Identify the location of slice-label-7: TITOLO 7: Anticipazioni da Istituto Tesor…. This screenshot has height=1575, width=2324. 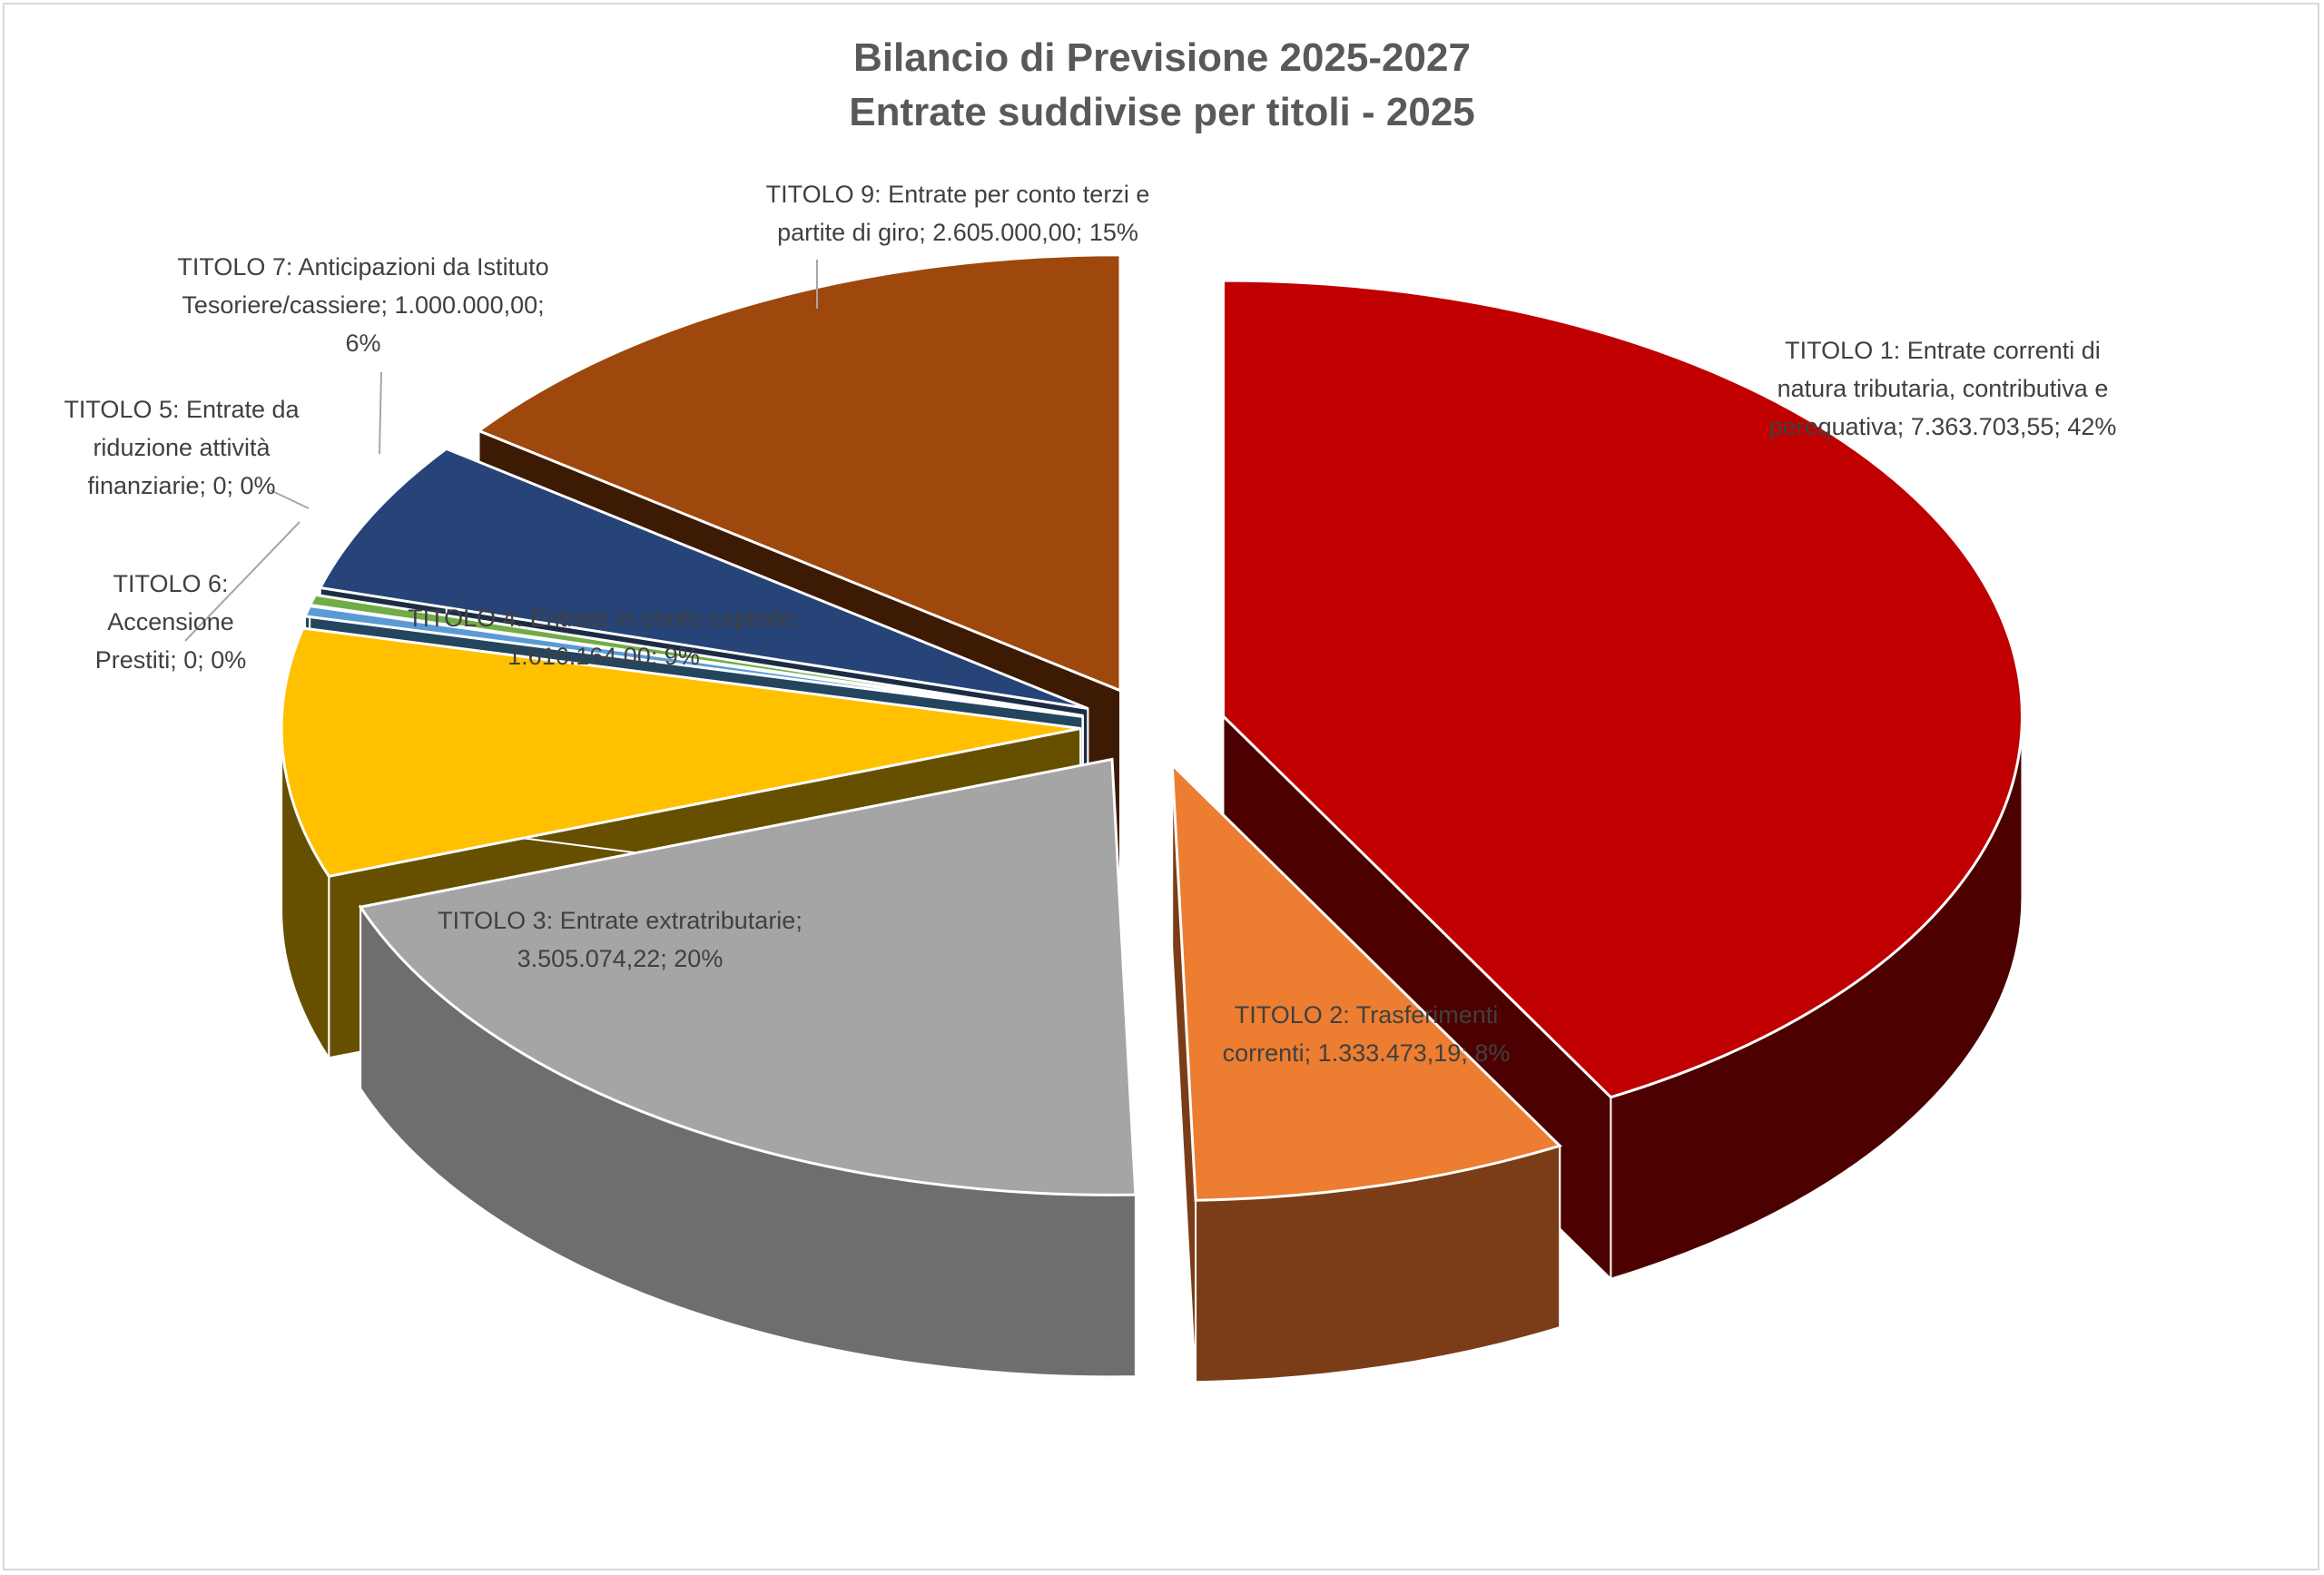
(362, 305).